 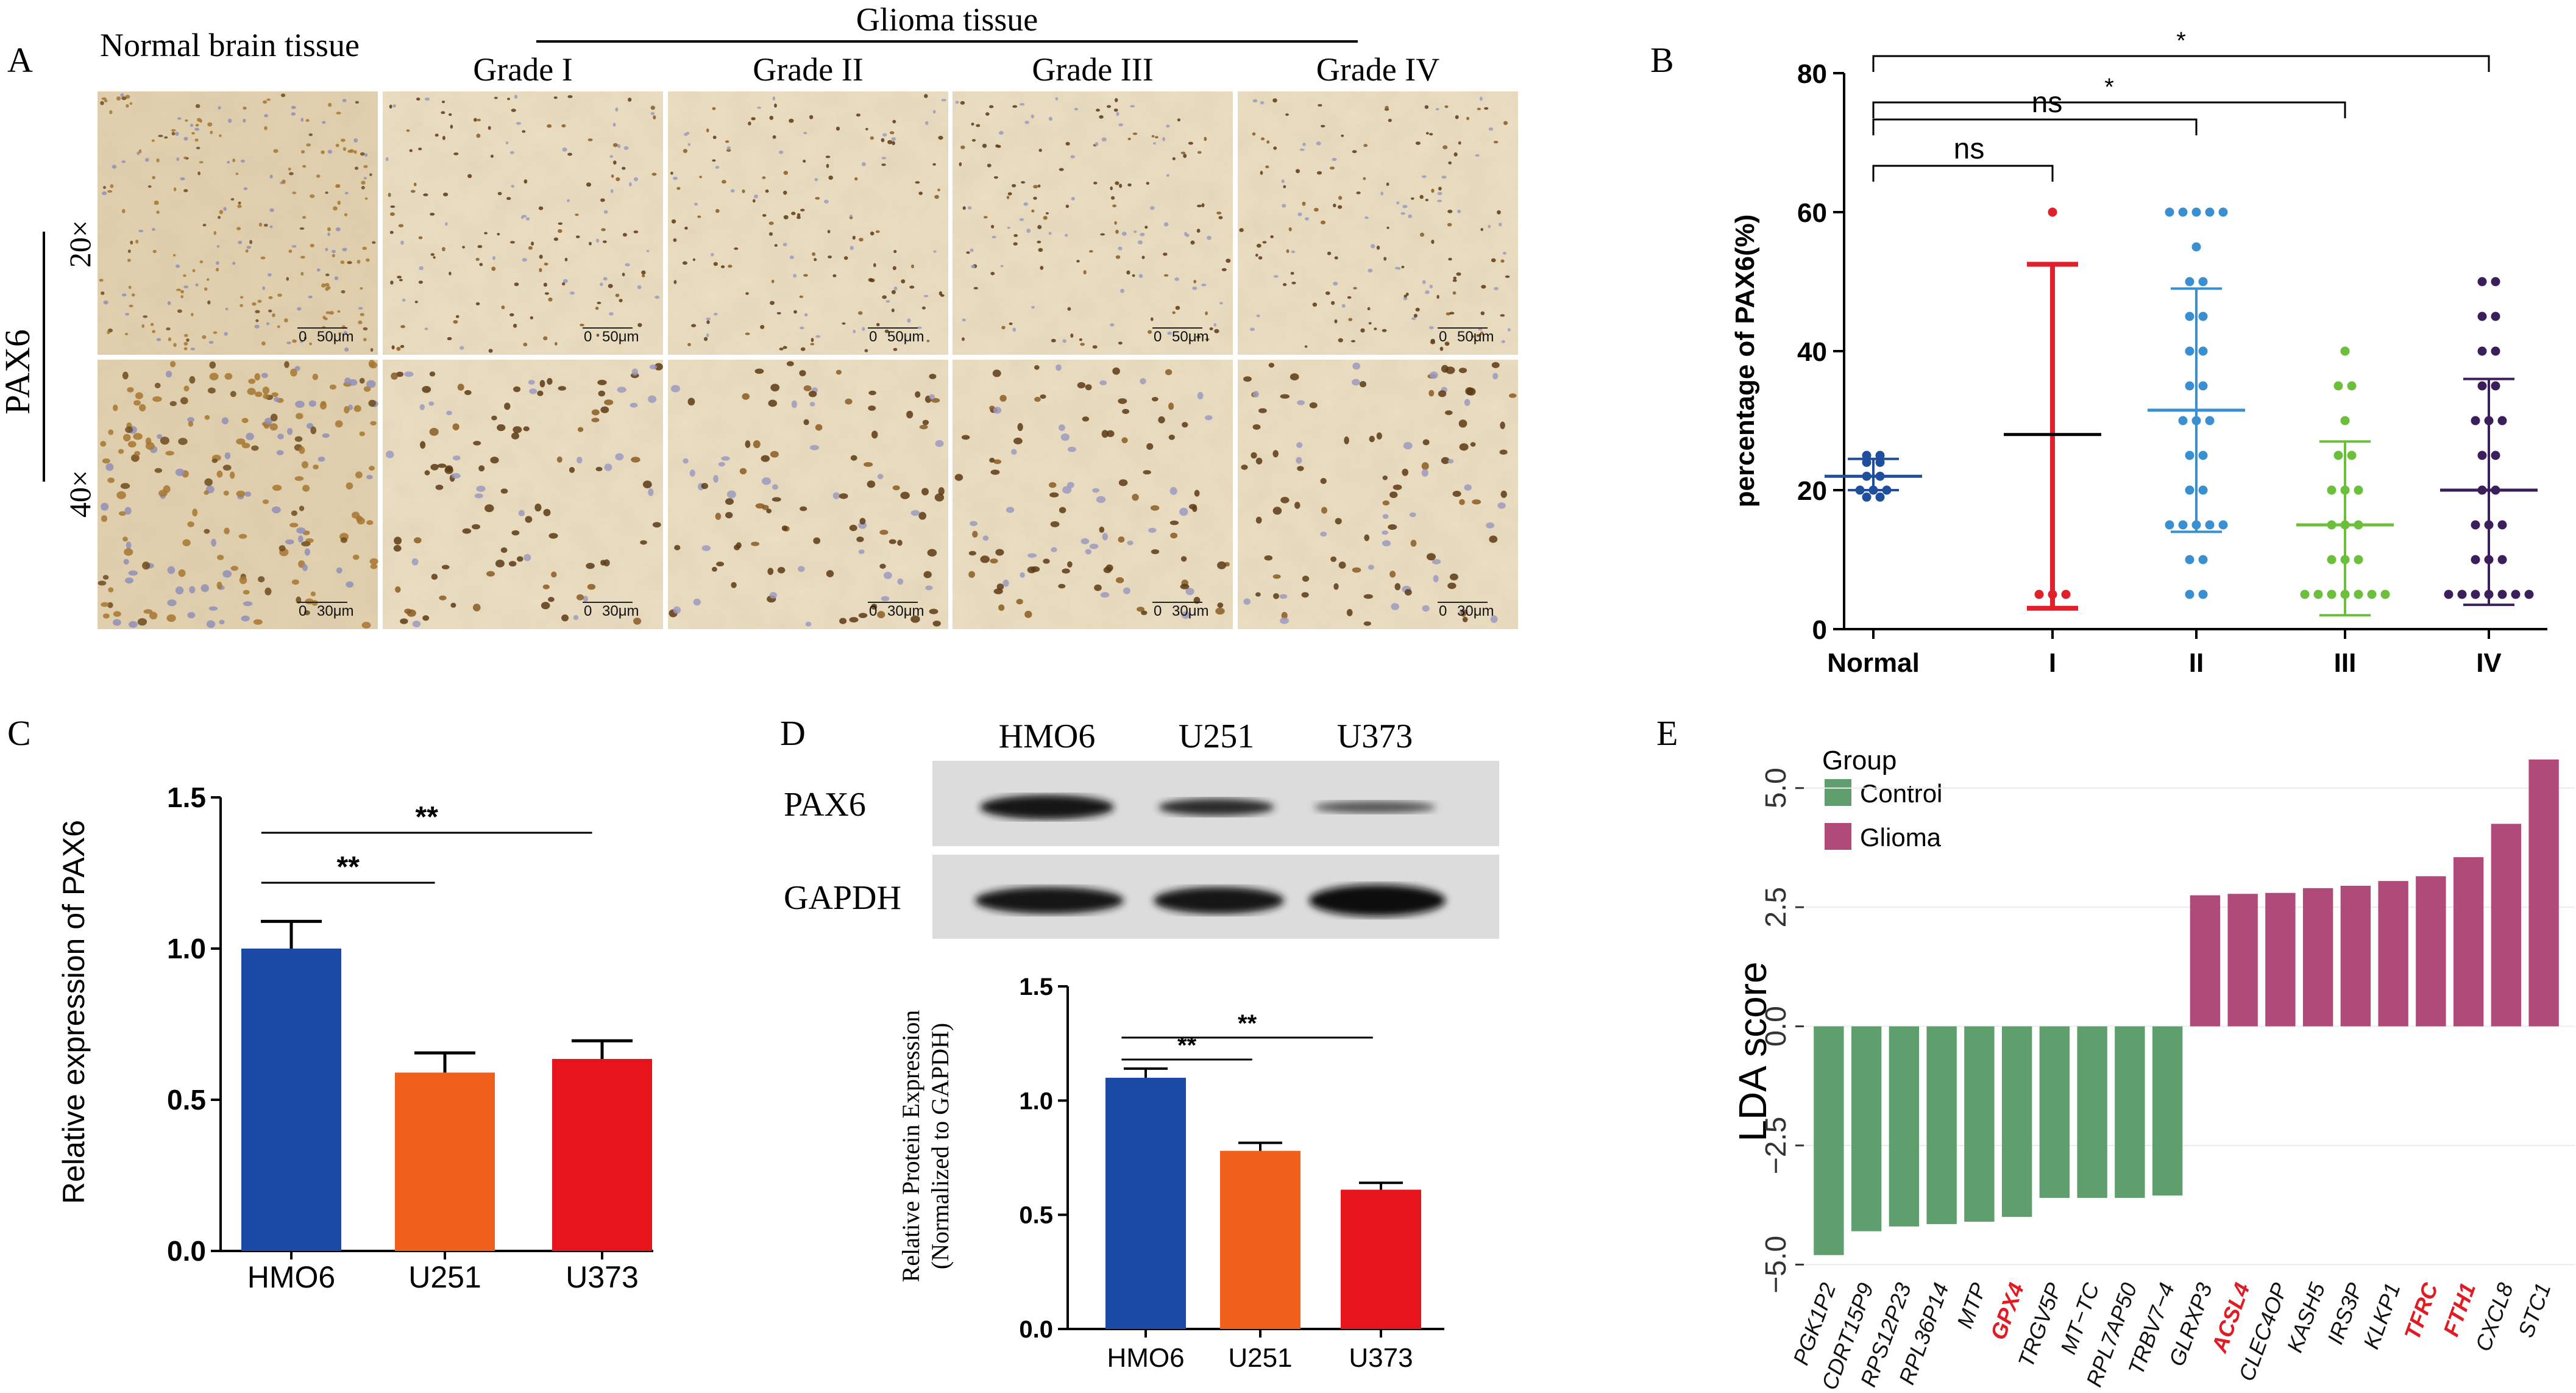 What do you see at coordinates (947, 19) in the screenshot?
I see `glioma-tissue-label: Glioma tissue` at bounding box center [947, 19].